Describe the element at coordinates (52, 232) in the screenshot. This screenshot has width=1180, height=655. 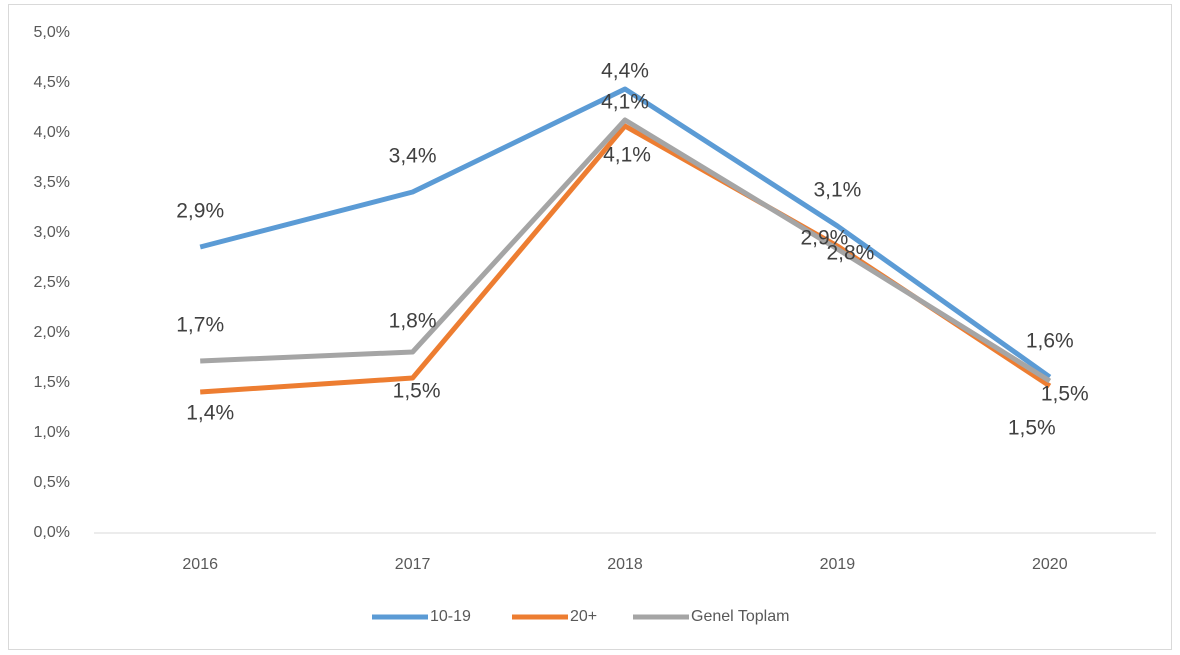
I see `y-tick-label: 3,0%` at that location.